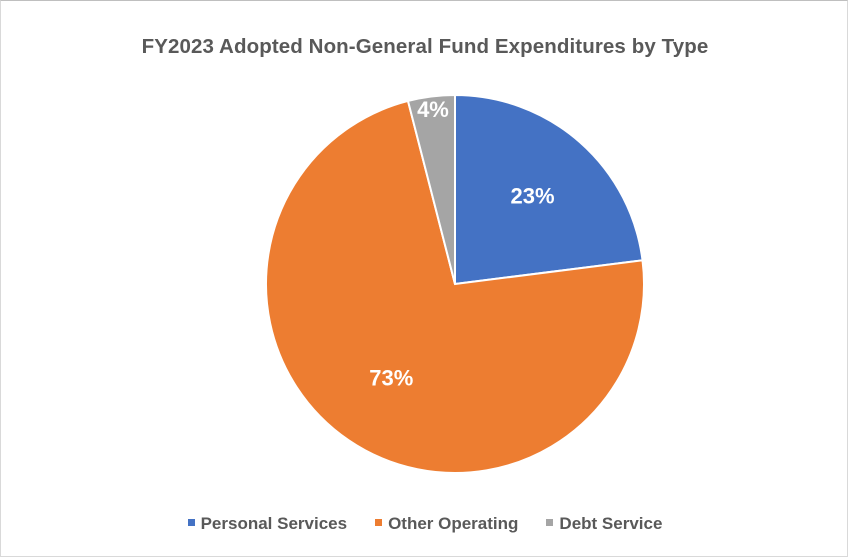 Image resolution: width=848 pixels, height=558 pixels. I want to click on legend-item-personal-services: Personal Services, so click(267, 524).